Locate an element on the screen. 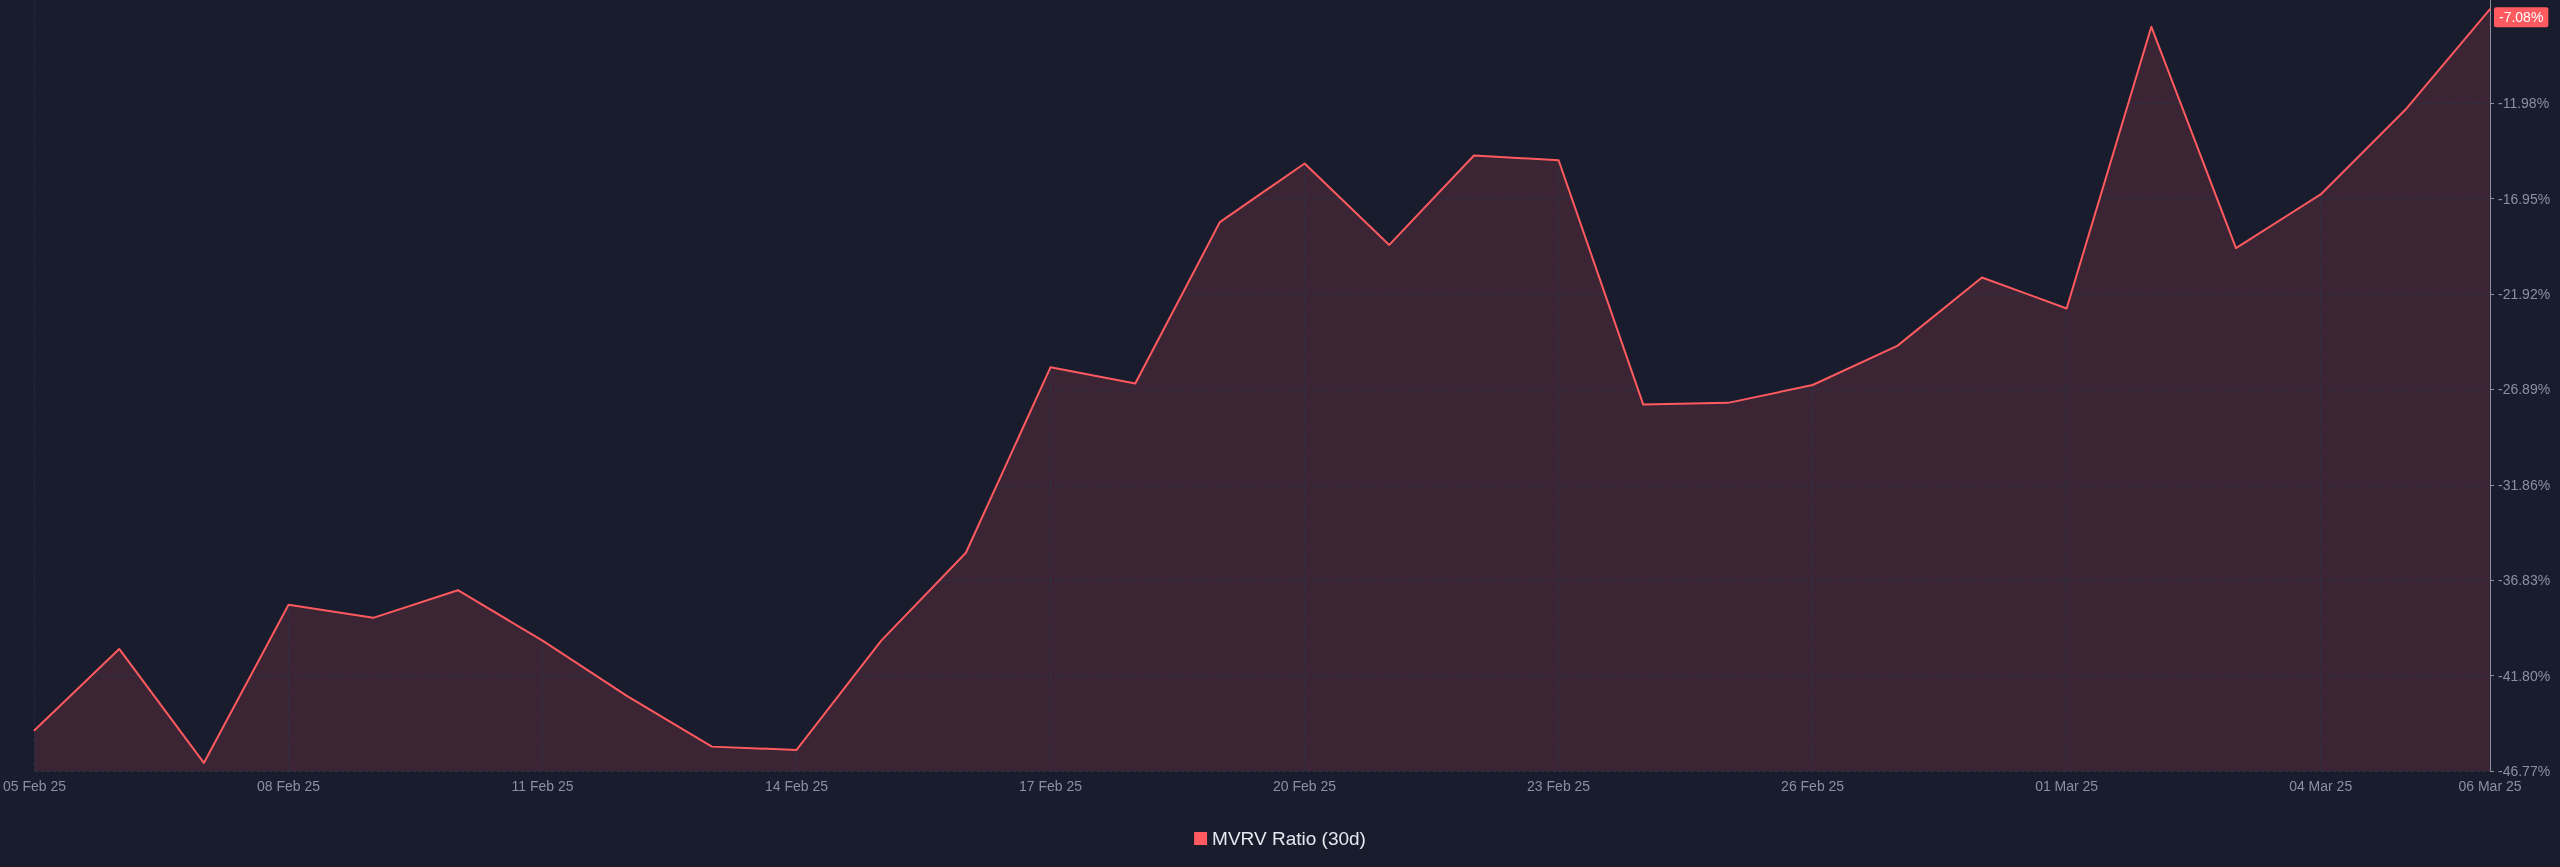  x-tick-label: 23 Feb 25 is located at coordinates (1559, 786).